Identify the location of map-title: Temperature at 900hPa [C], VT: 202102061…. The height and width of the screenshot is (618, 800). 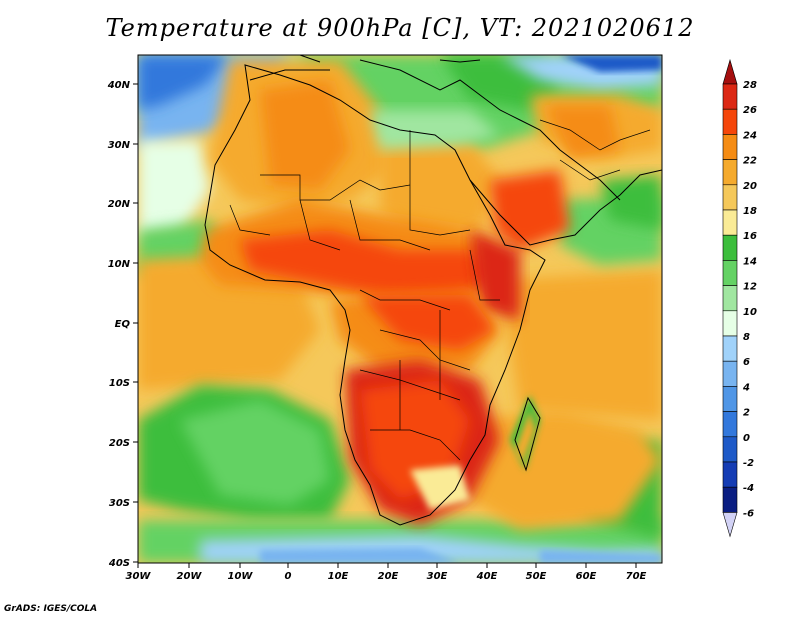
(400, 28).